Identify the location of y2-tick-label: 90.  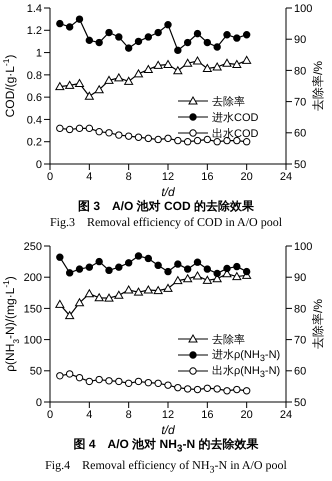
(300, 40).